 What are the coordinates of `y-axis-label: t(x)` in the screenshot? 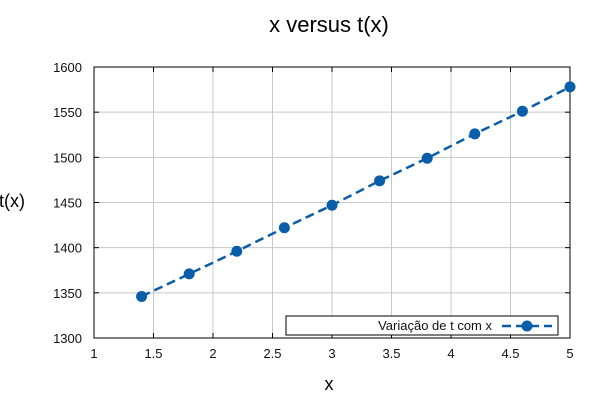 It's located at (12, 201).